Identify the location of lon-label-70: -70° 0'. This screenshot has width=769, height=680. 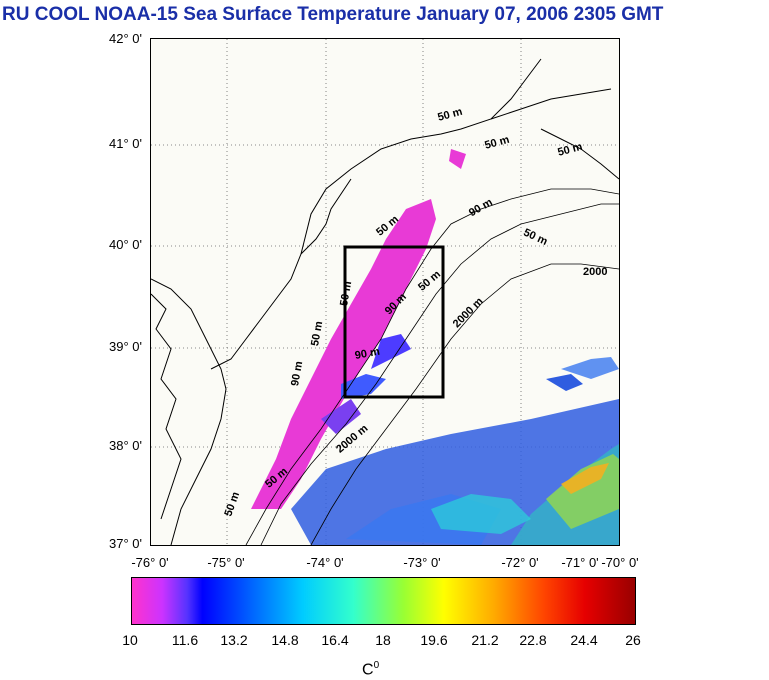
(620, 562).